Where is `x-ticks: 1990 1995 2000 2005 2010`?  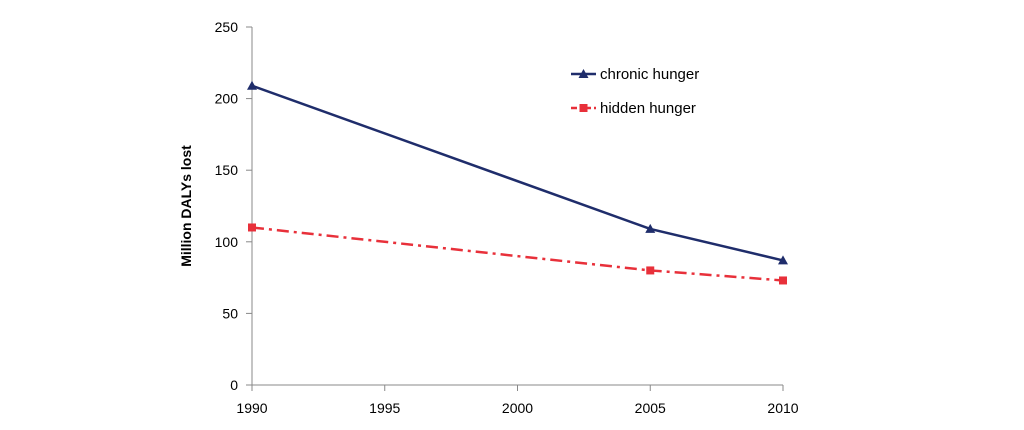 x-ticks: 1990 1995 2000 2005 2010 is located at coordinates (517, 400).